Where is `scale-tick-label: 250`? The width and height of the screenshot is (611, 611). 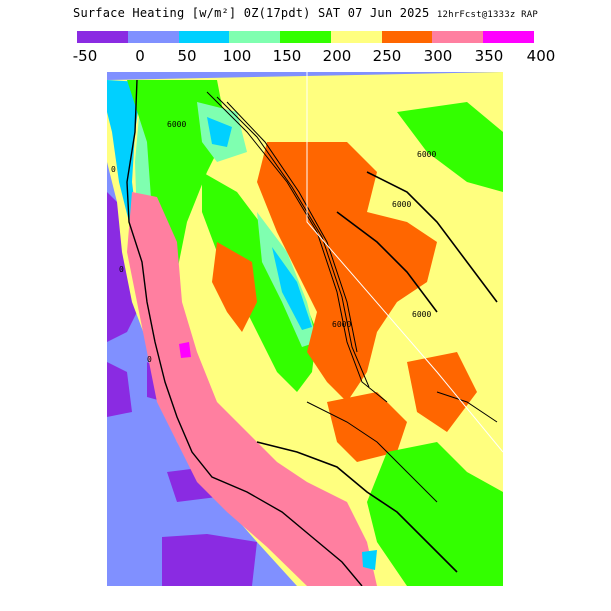 scale-tick-label: 250 is located at coordinates (387, 56).